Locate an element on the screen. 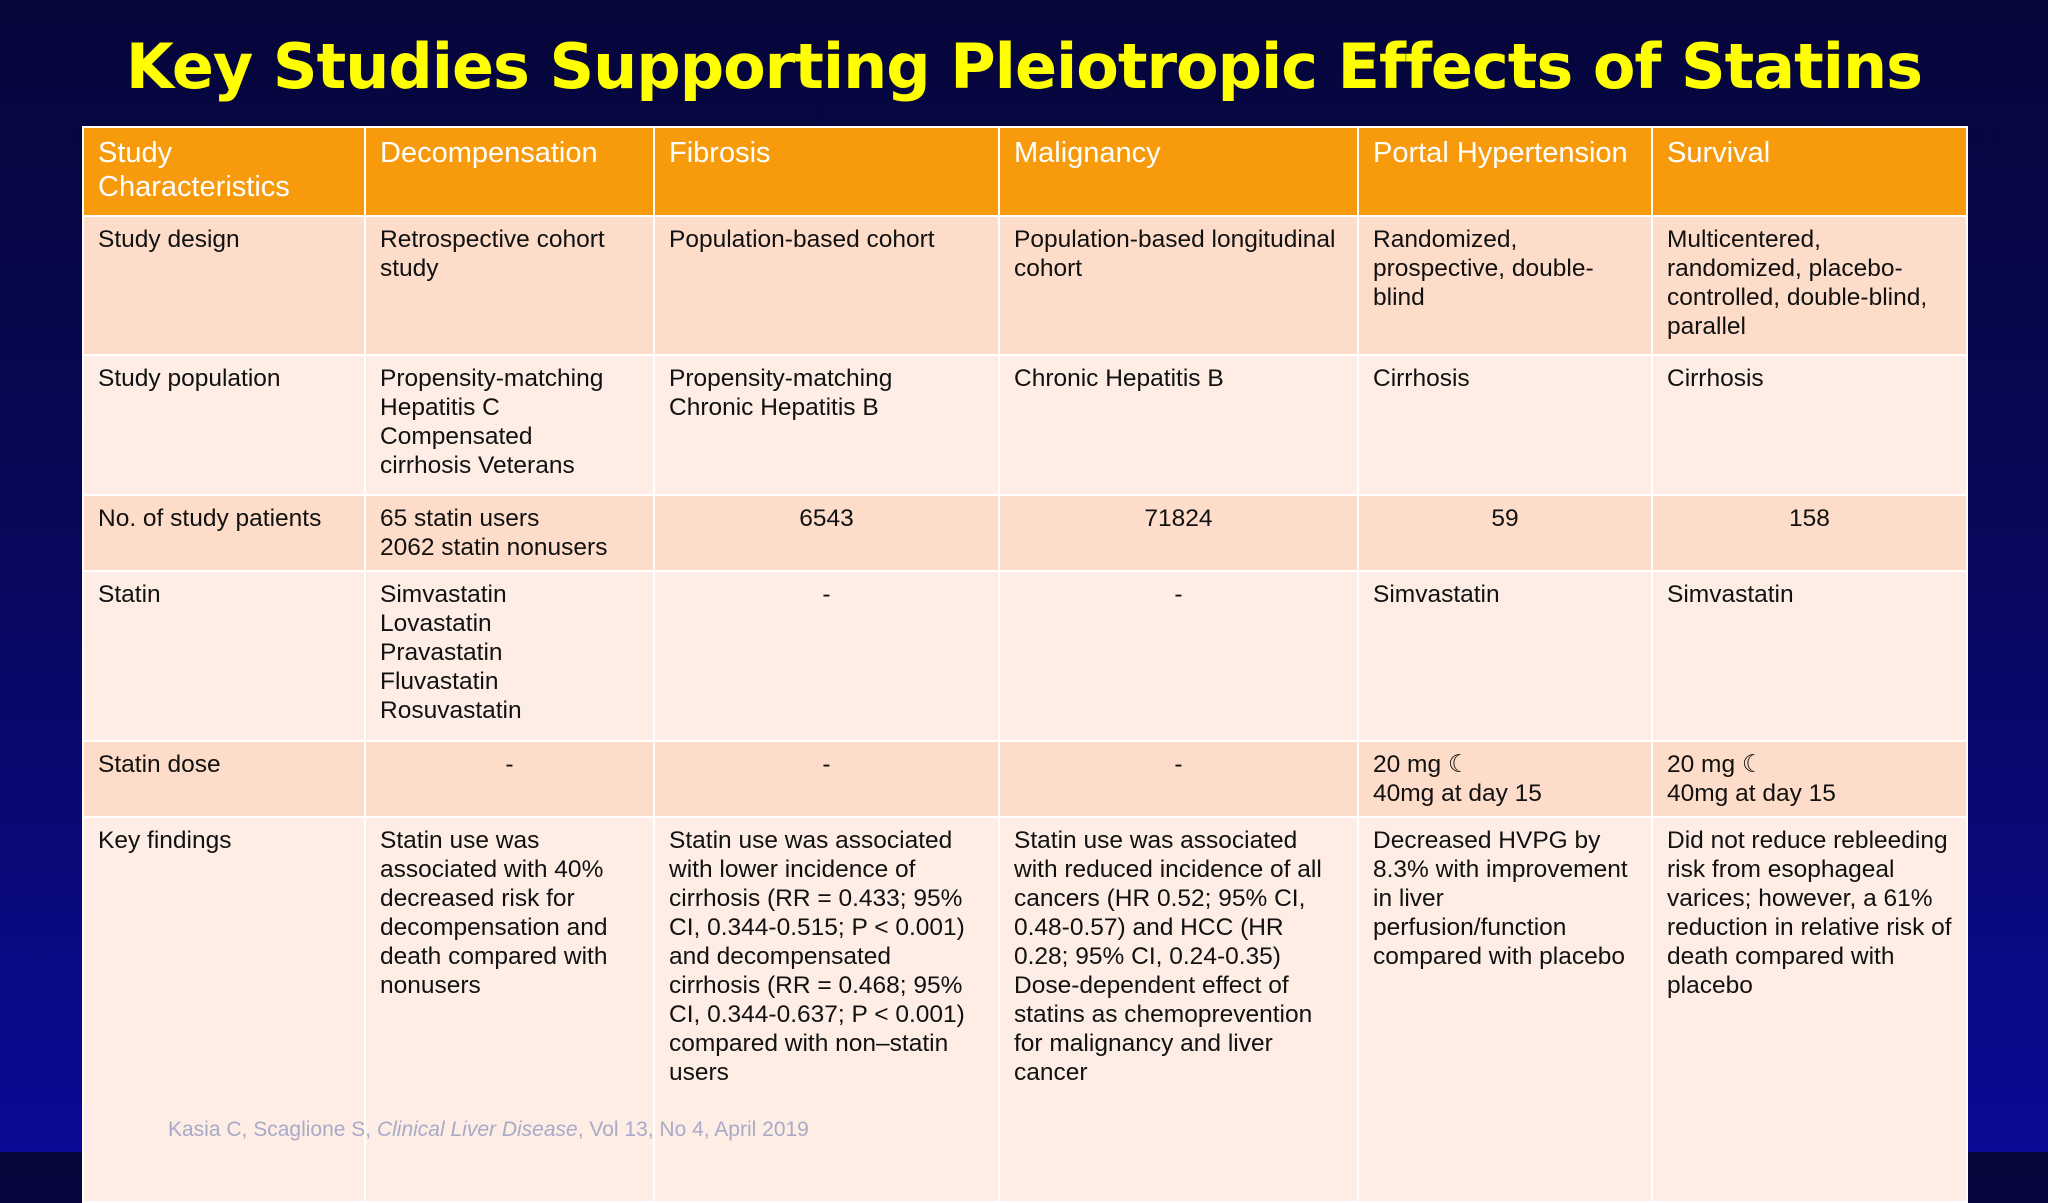 The height and width of the screenshot is (1203, 2048). row-label: Statin dose is located at coordinates (224, 779).